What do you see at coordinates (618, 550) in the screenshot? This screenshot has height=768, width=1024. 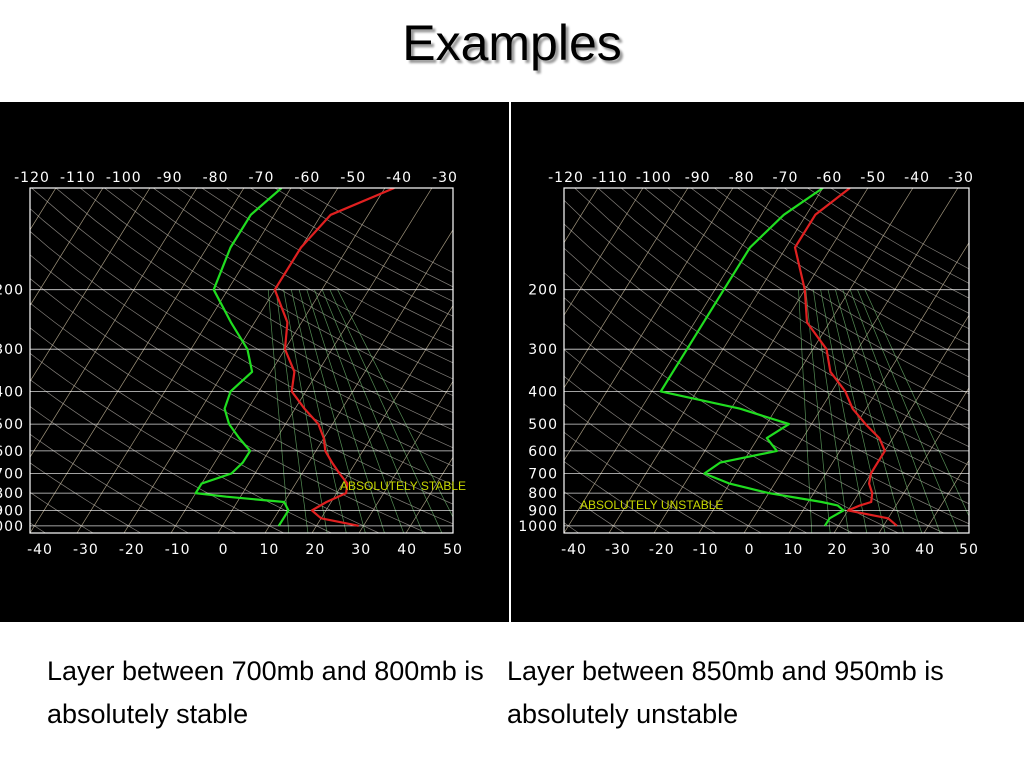 I see `bottom-tick-label: -30` at bounding box center [618, 550].